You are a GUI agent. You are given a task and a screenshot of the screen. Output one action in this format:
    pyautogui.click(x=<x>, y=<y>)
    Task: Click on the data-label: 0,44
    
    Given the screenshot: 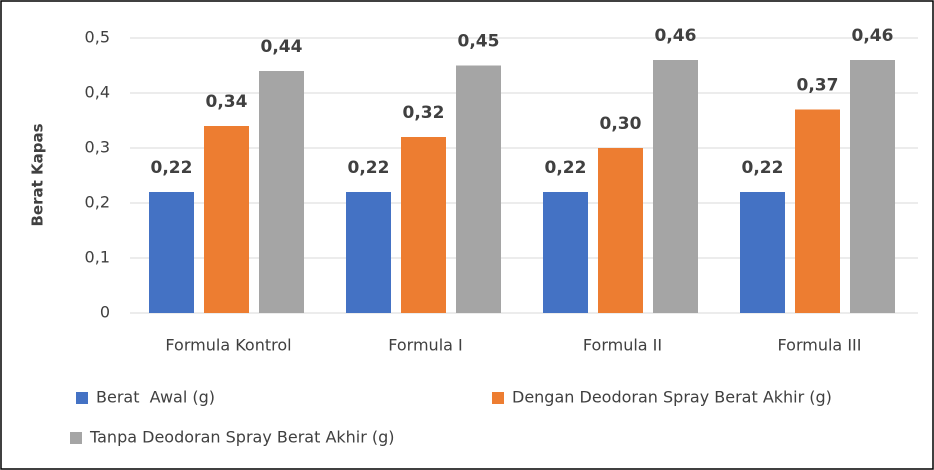 What is the action you would take?
    pyautogui.click(x=282, y=47)
    